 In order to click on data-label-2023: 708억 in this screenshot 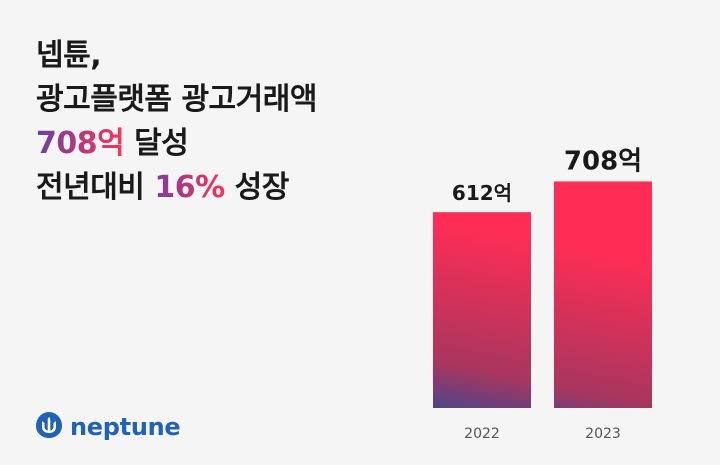, I will do `click(603, 161)`.